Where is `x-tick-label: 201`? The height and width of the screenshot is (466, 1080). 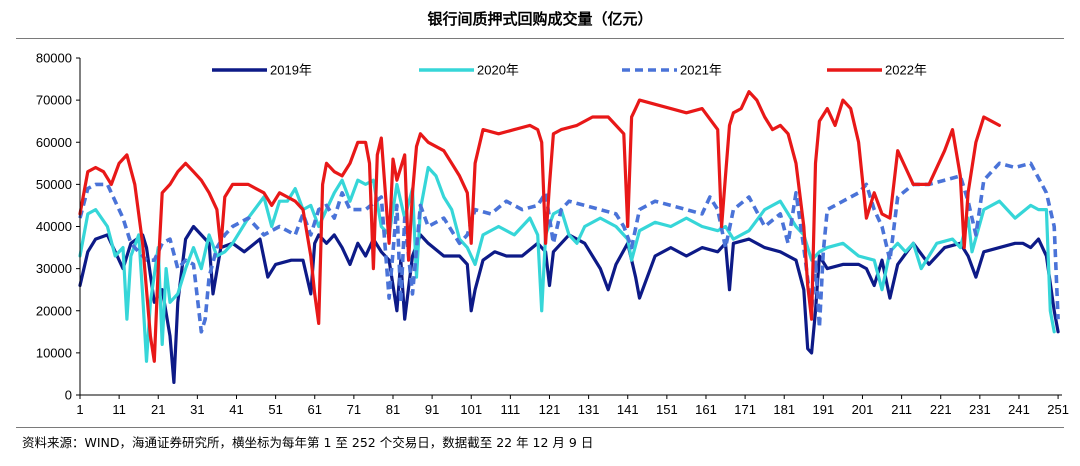 x-tick-label: 201 is located at coordinates (863, 409).